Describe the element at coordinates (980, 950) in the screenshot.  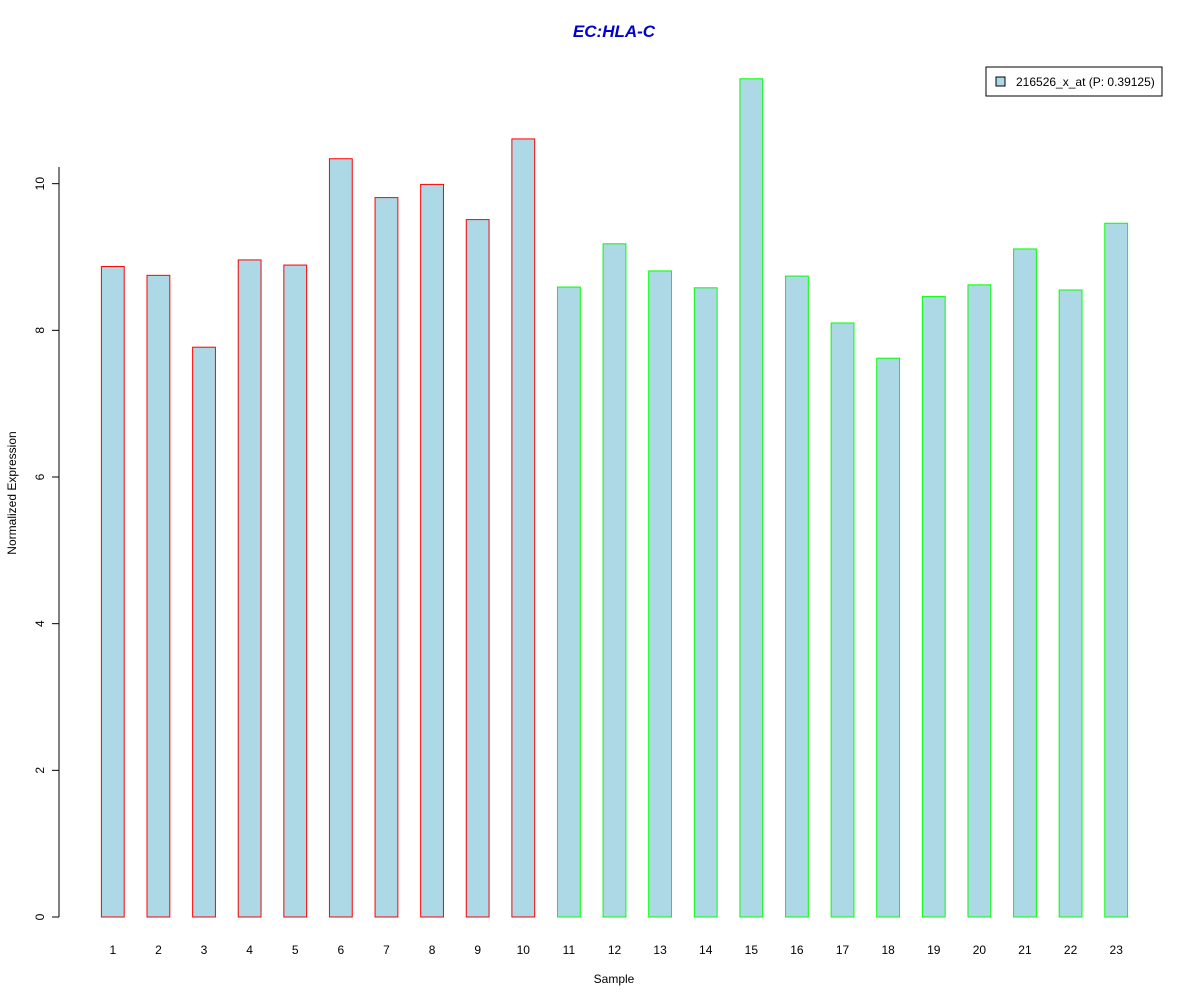
I see `x-tick-label: 20` at that location.